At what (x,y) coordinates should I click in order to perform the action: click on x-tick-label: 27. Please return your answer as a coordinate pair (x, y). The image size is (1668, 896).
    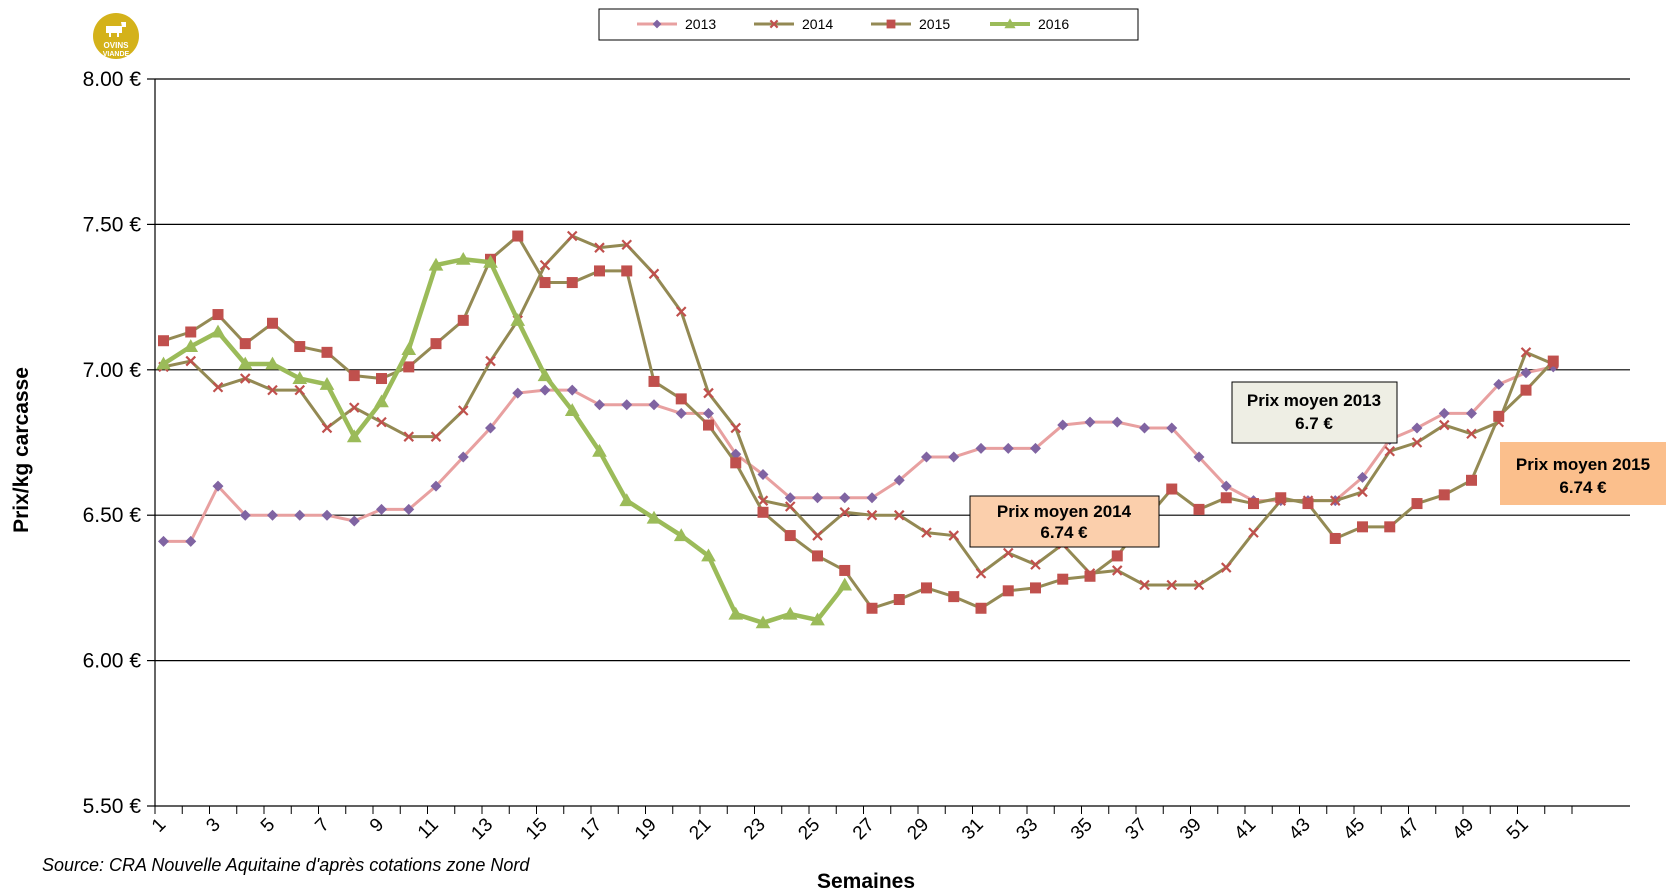
    Looking at the image, I should click on (864, 829).